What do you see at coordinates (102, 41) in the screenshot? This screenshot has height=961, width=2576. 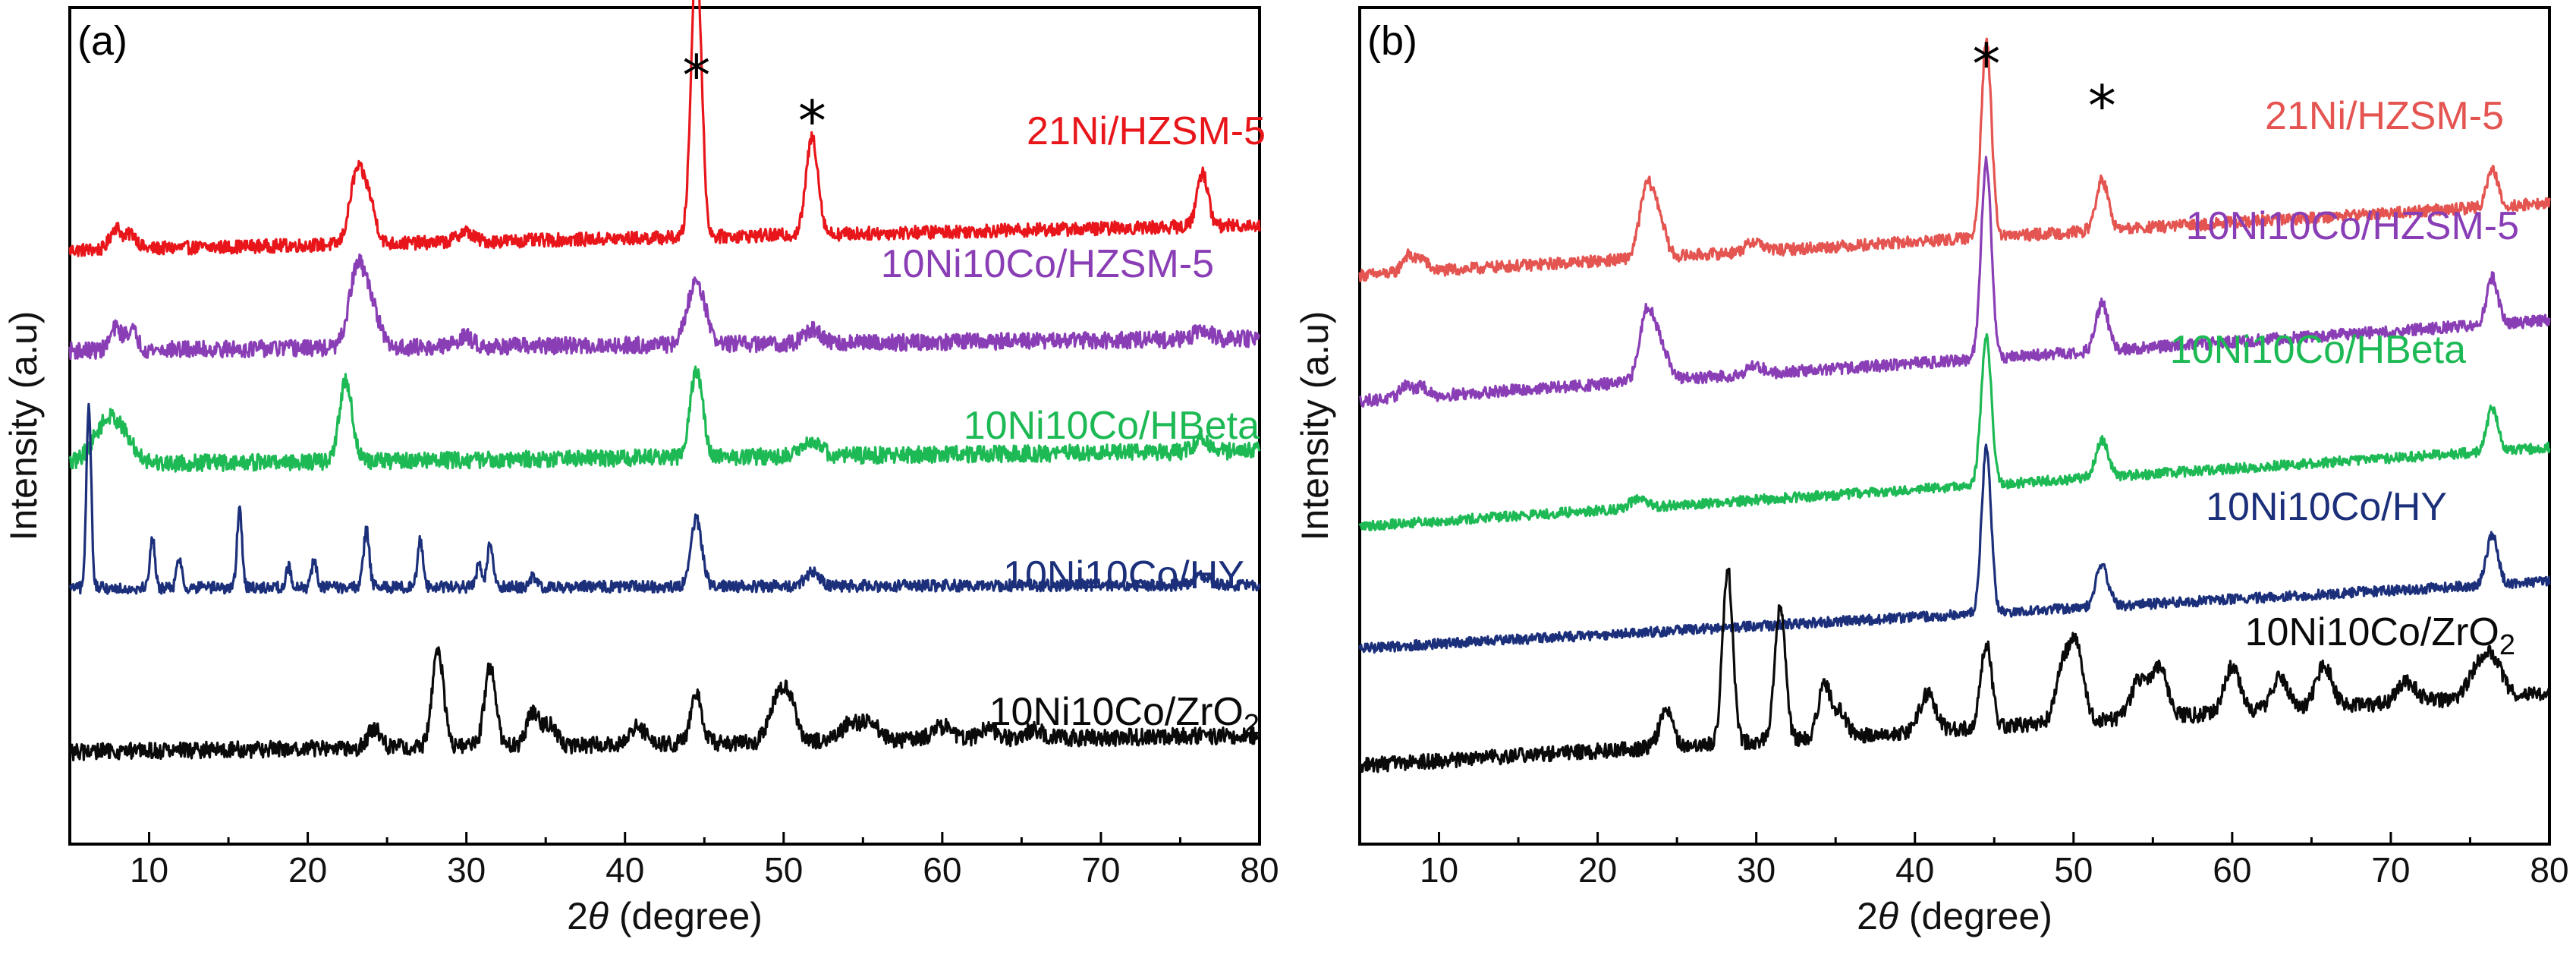 I see `panel-label: (a)` at bounding box center [102, 41].